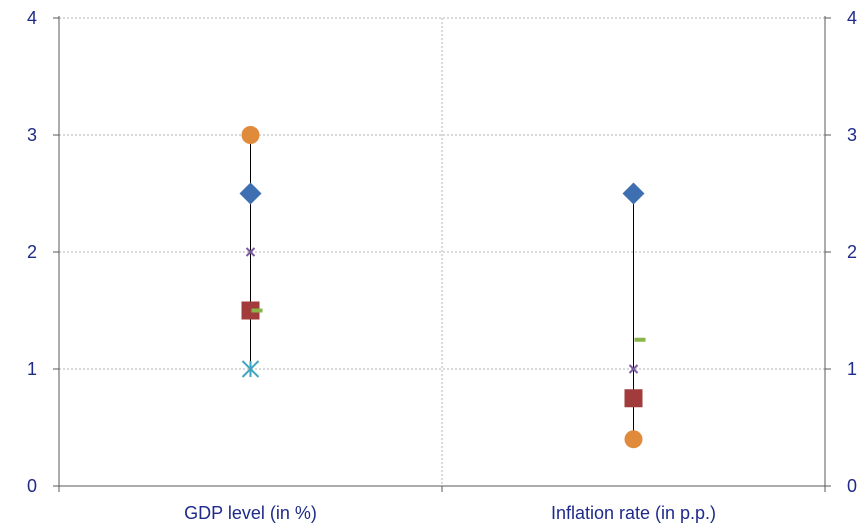 This screenshot has width=868, height=531. What do you see at coordinates (32, 252) in the screenshot?
I see `y-tick-label-left-2: 2` at bounding box center [32, 252].